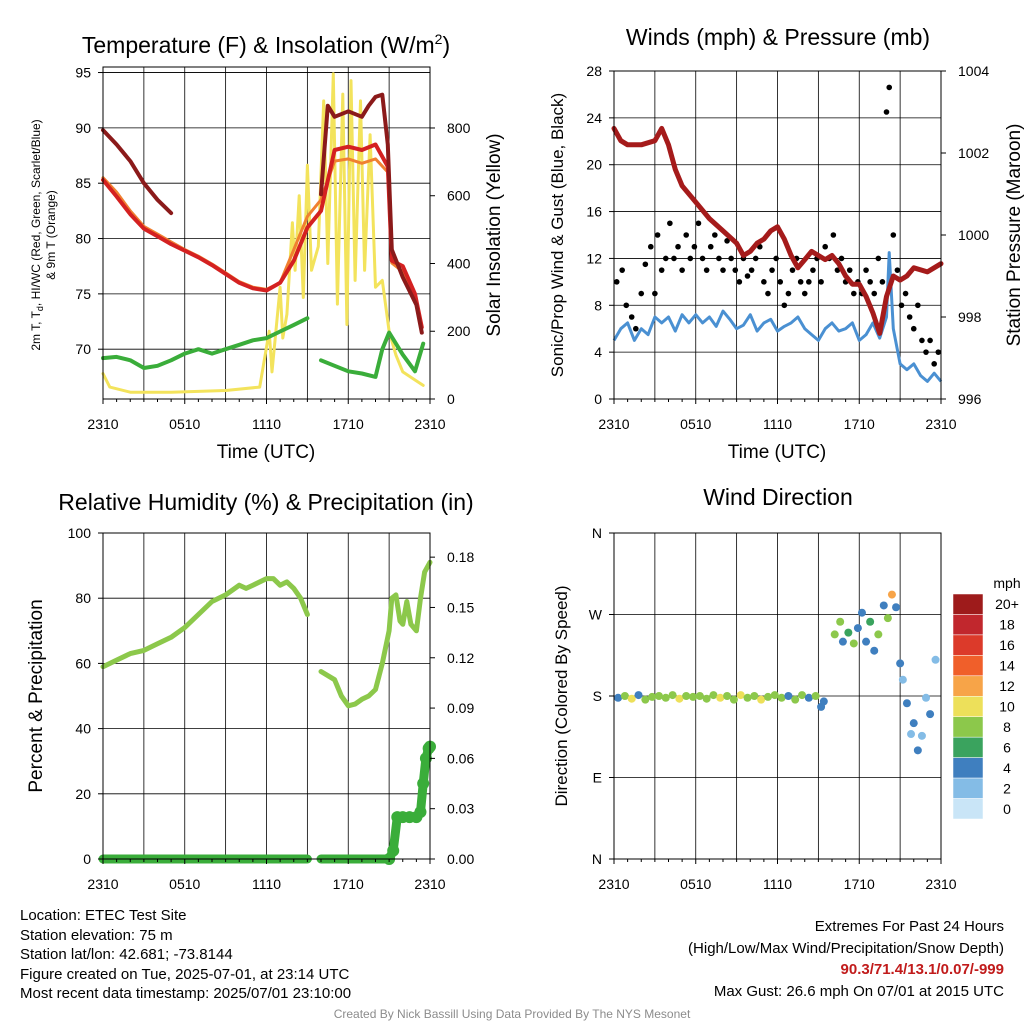 The width and height of the screenshot is (1024, 1024). Describe the element at coordinates (460, 658) in the screenshot. I see `humidity-y2tick-label: 0.12` at that location.